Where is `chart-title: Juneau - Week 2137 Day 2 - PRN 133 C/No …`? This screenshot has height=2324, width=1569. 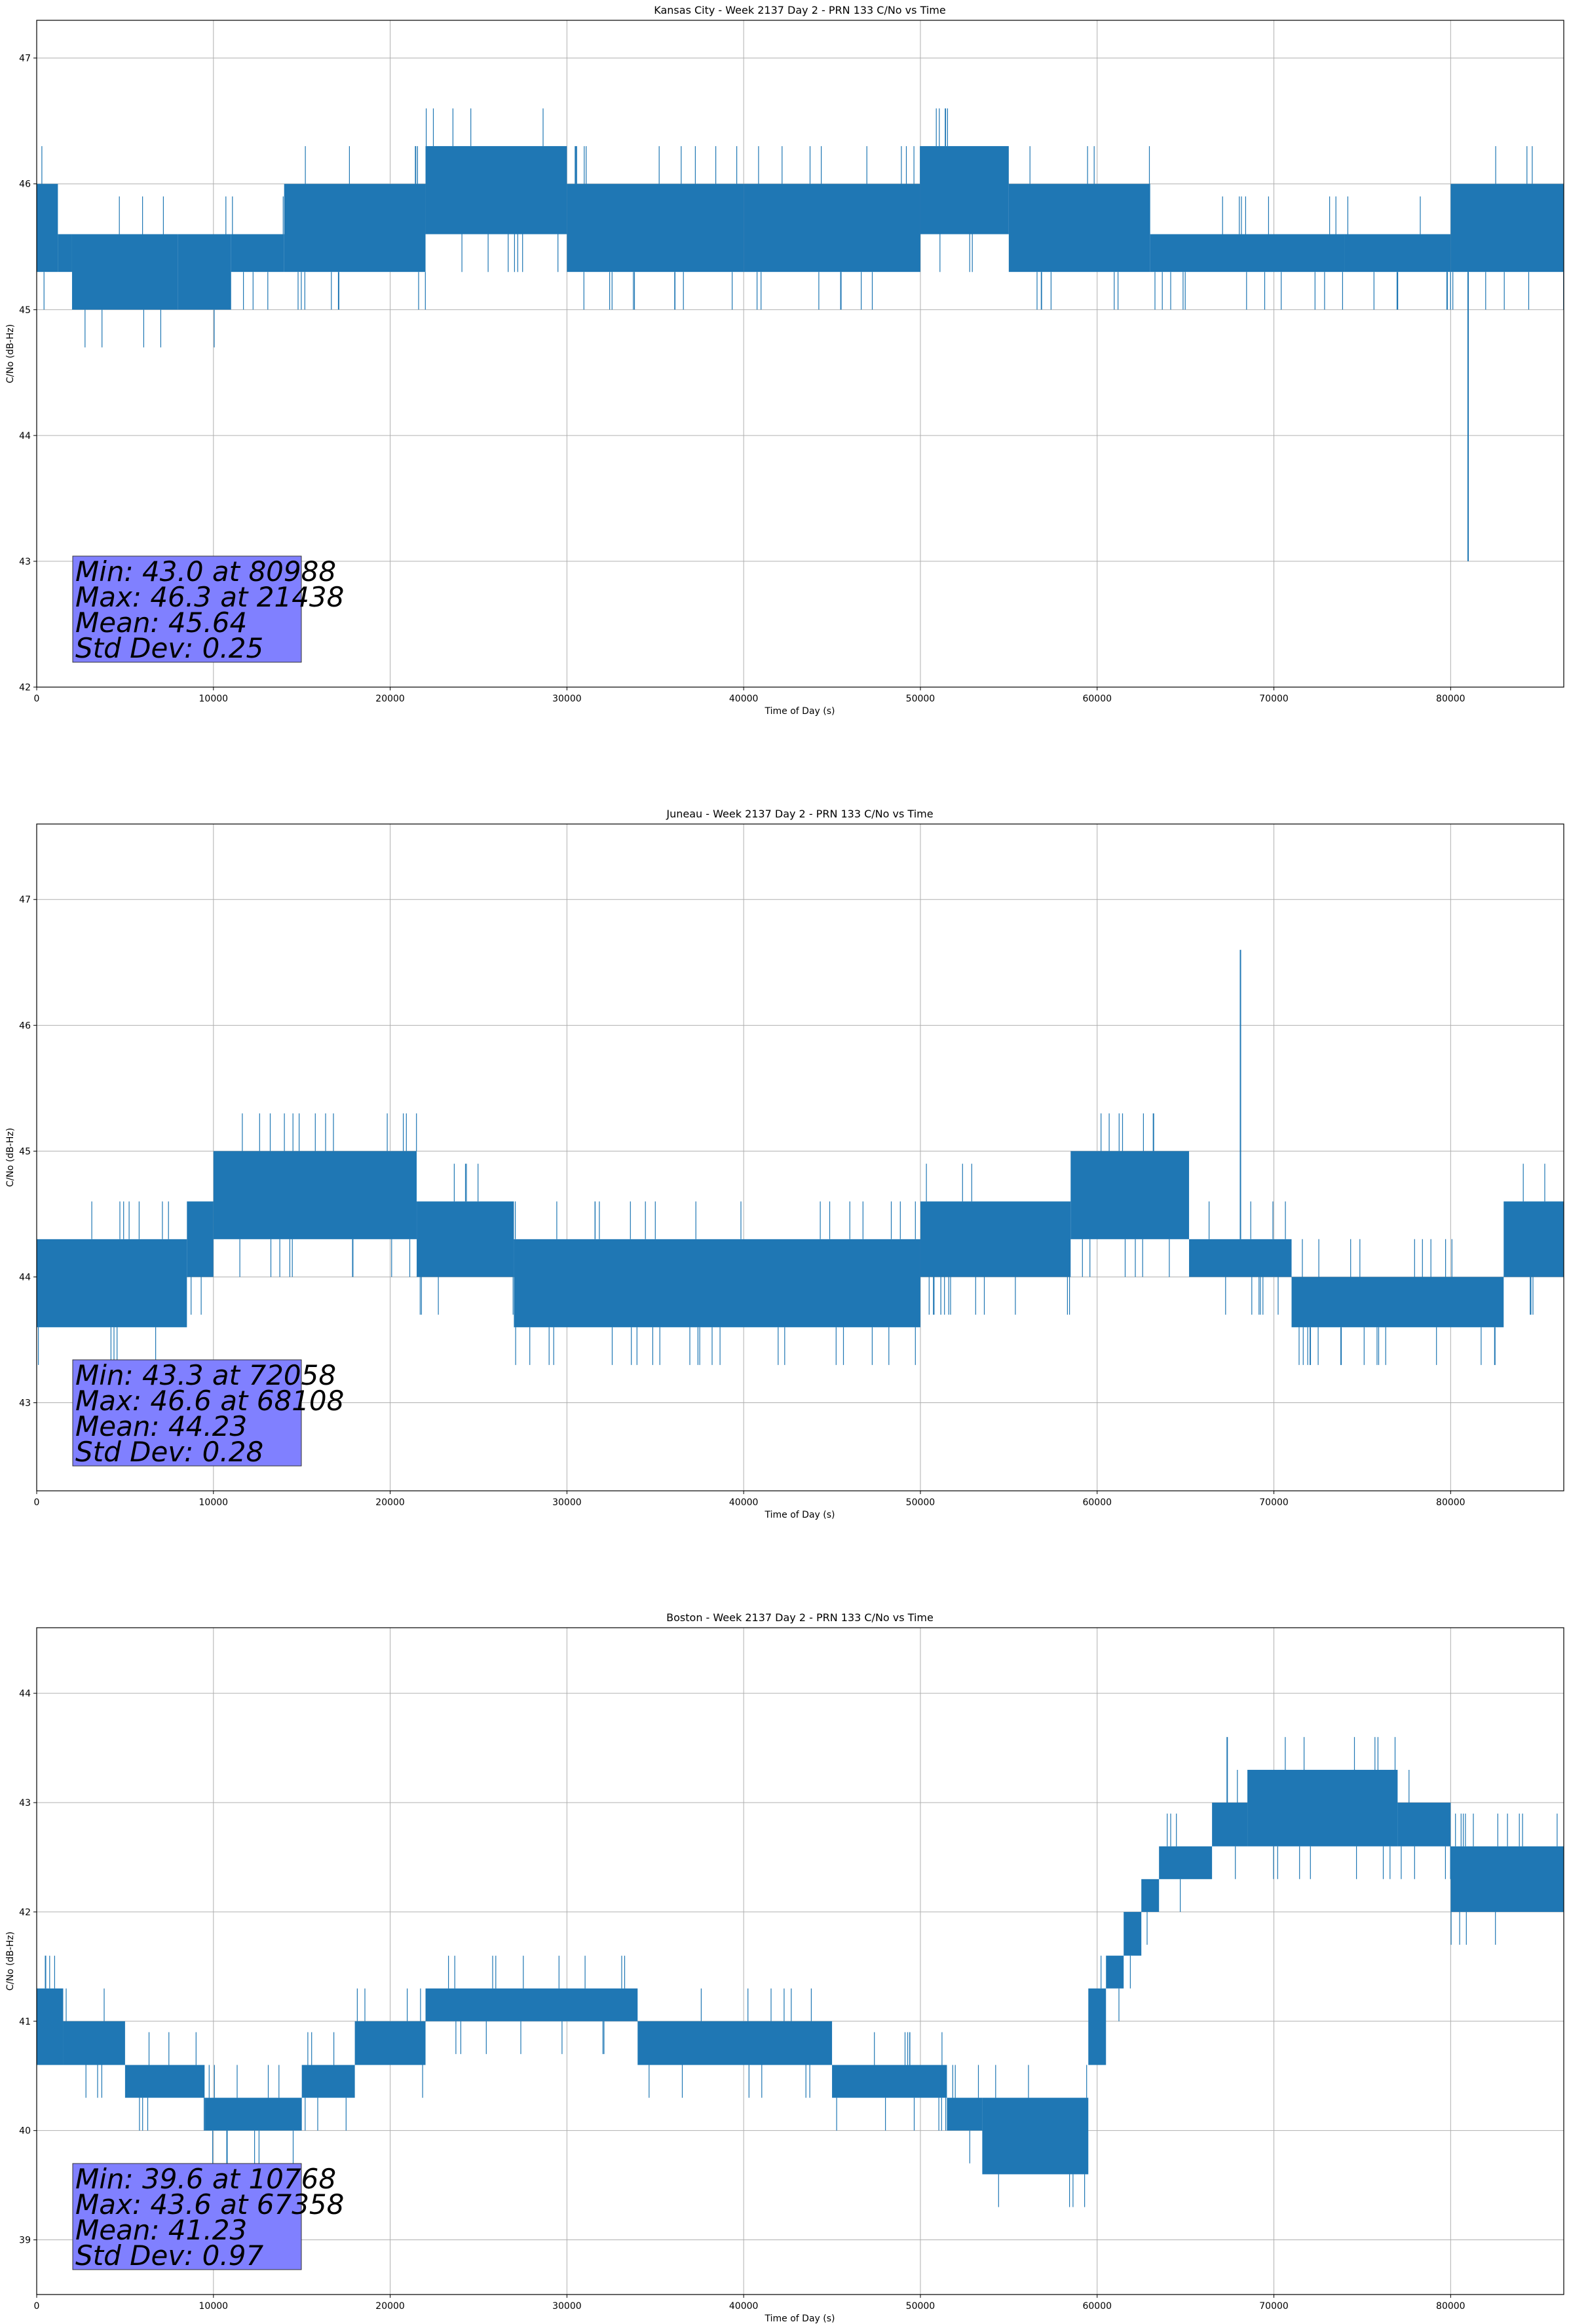
chart-title: Juneau - Week 2137 Day 2 - PRN 133 C/No … is located at coordinates (799, 814).